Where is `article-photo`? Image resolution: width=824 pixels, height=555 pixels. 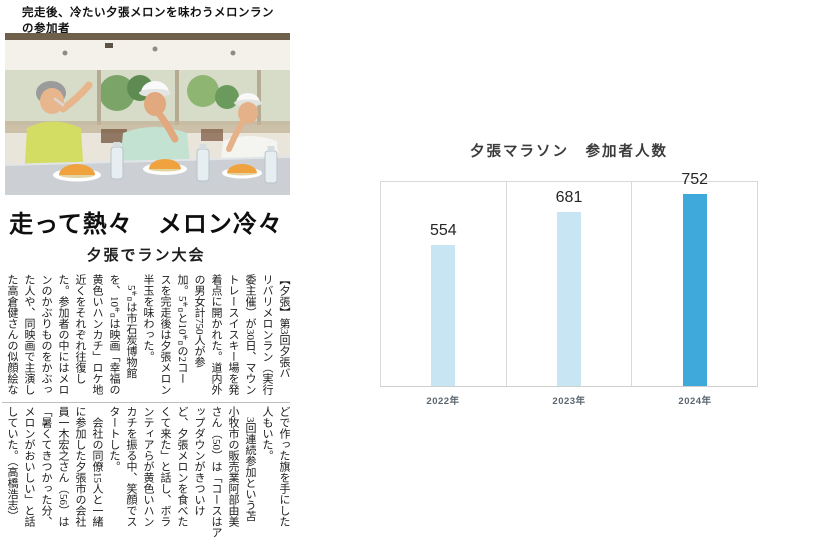 article-photo is located at coordinates (147, 114).